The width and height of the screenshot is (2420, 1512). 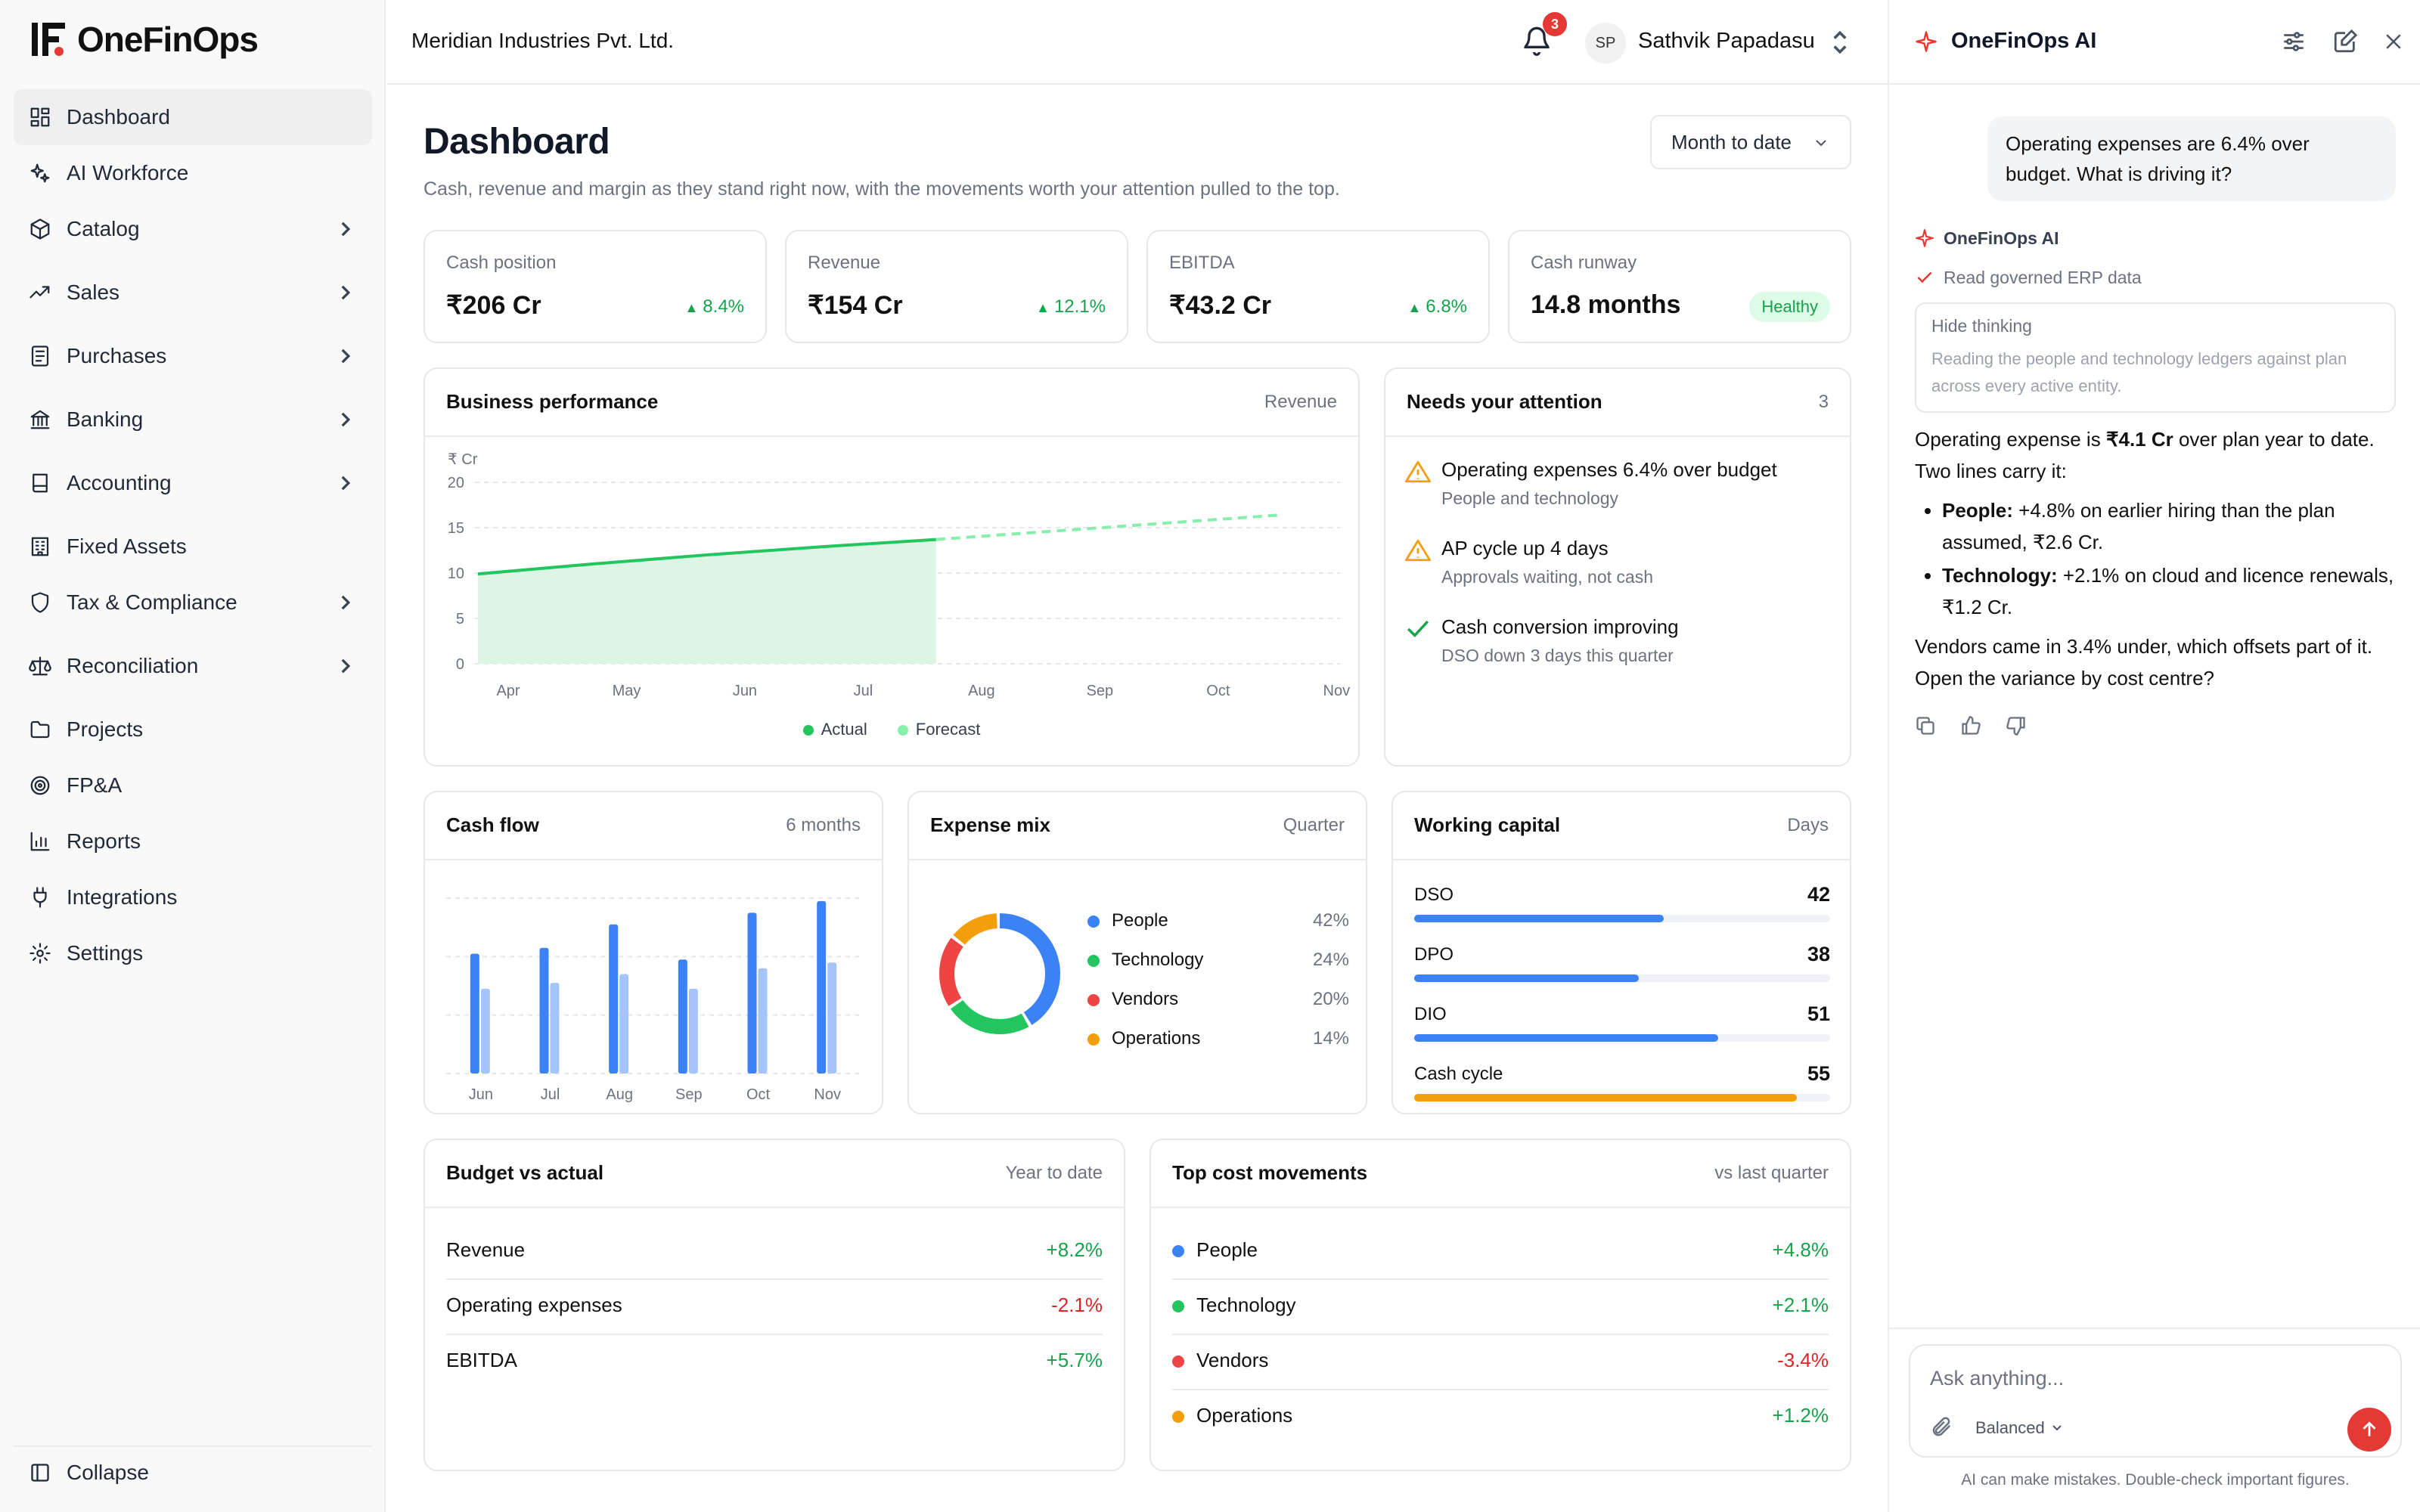 I want to click on sidebar-item-settings: Settings, so click(x=193, y=953).